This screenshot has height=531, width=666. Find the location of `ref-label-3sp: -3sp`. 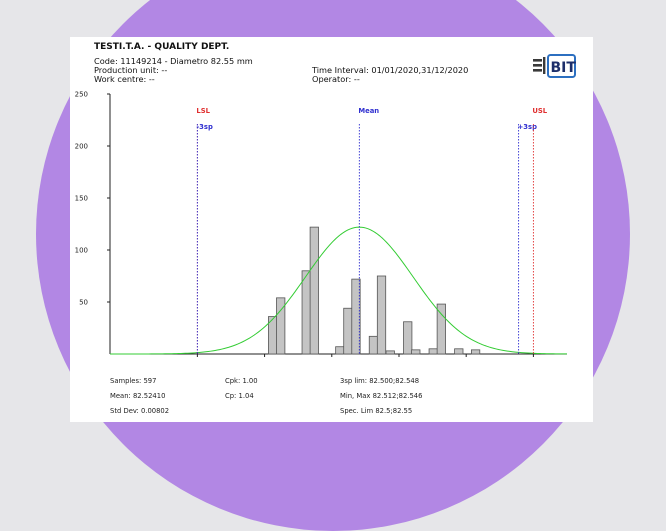

ref-label-3sp: -3sp is located at coordinates (204, 127).